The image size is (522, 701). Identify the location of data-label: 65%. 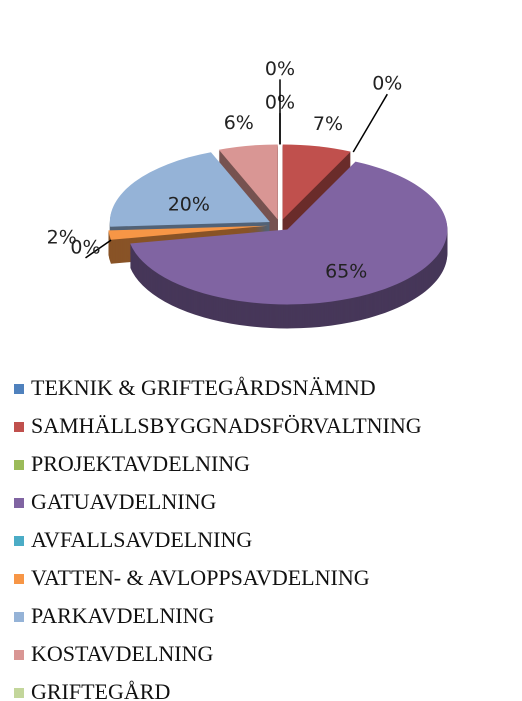
(346, 272).